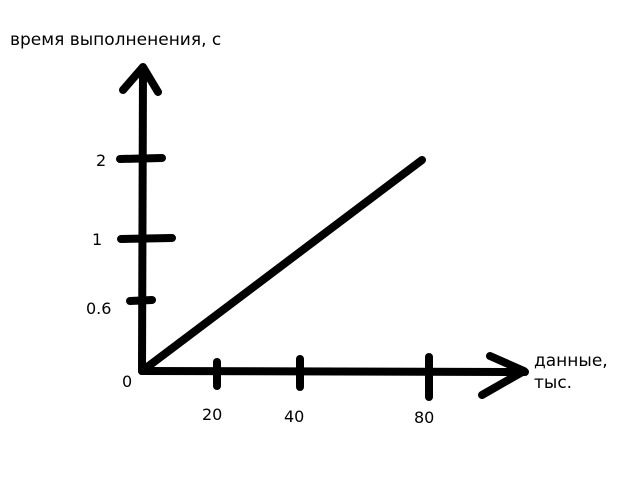 The image size is (640, 480). What do you see at coordinates (127, 381) in the screenshot?
I see `origin-label: 0` at bounding box center [127, 381].